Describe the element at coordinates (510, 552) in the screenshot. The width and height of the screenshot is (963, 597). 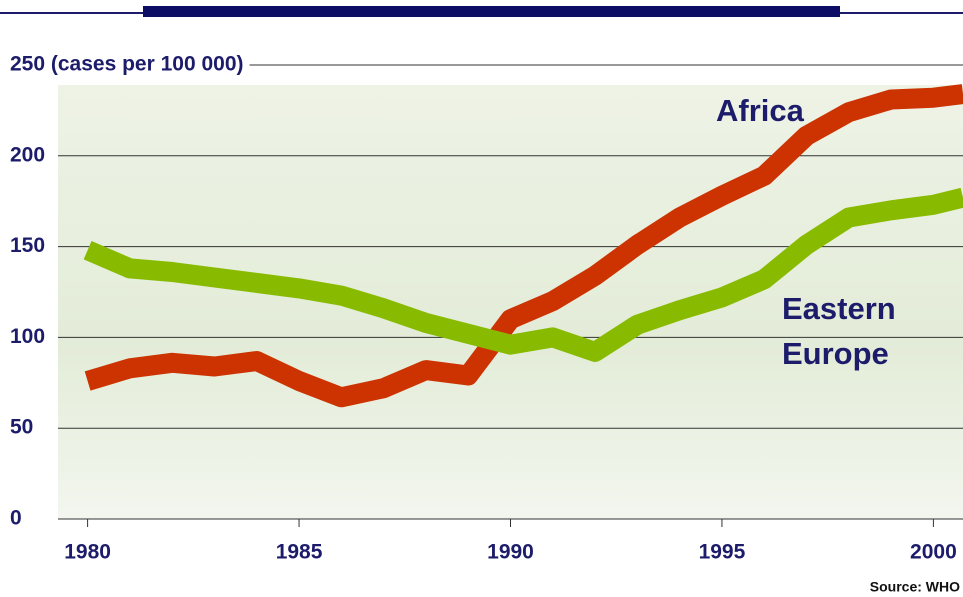
I see `x-tick-label: 1990` at that location.